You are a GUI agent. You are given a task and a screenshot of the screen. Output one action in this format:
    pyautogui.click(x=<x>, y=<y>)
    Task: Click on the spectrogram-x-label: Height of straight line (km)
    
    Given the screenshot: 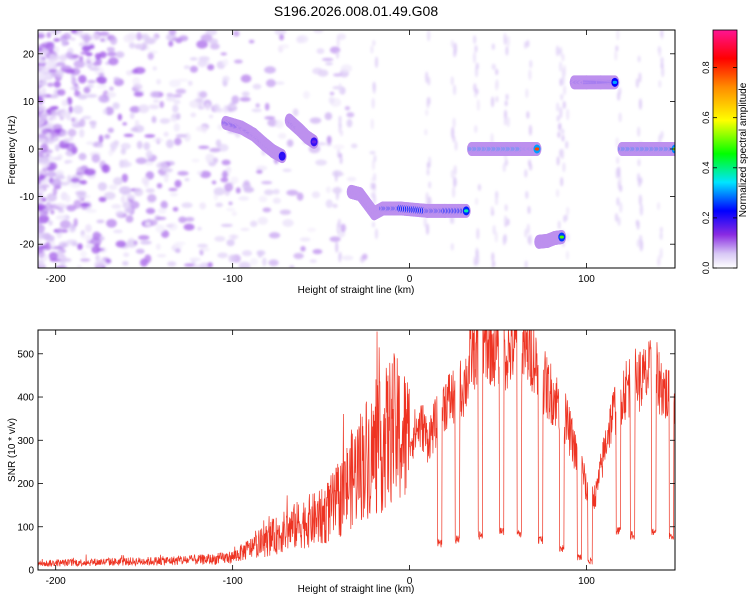 What is the action you would take?
    pyautogui.click(x=356, y=290)
    